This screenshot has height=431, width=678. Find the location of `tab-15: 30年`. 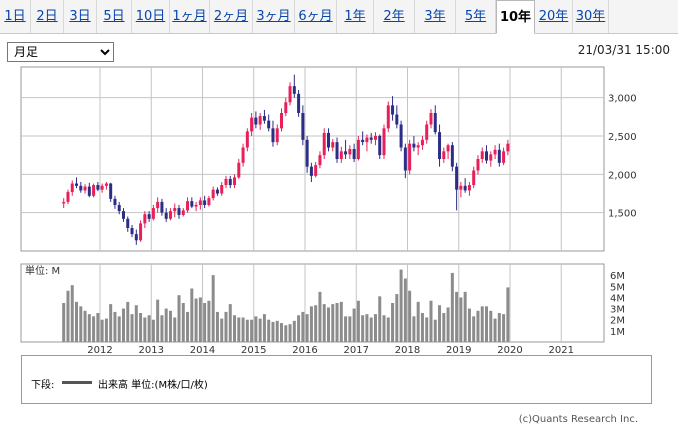

tab-15: 30年 is located at coordinates (591, 16).